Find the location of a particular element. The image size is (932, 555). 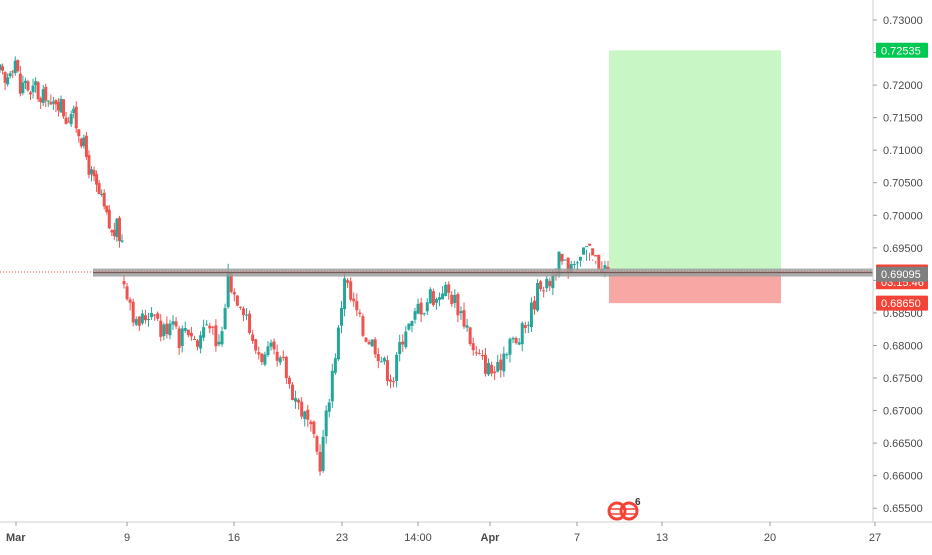

price-tick-label: 0.66000 is located at coordinates (903, 477).